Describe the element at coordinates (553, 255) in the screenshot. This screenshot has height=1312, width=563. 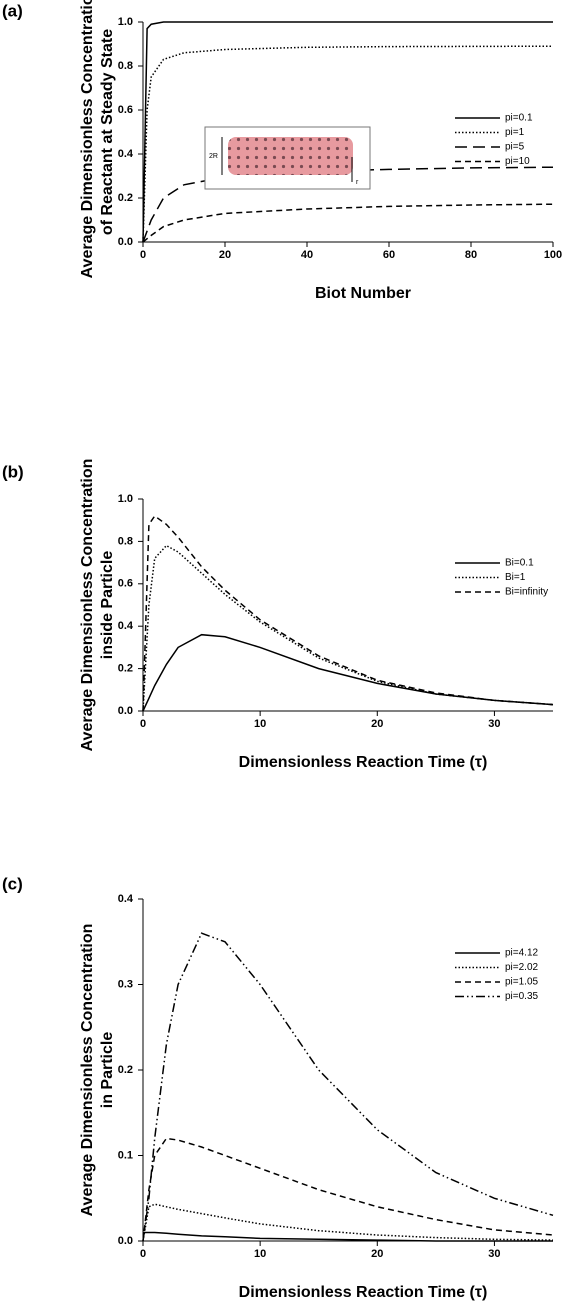
I see `x-tick-label: 100` at that location.